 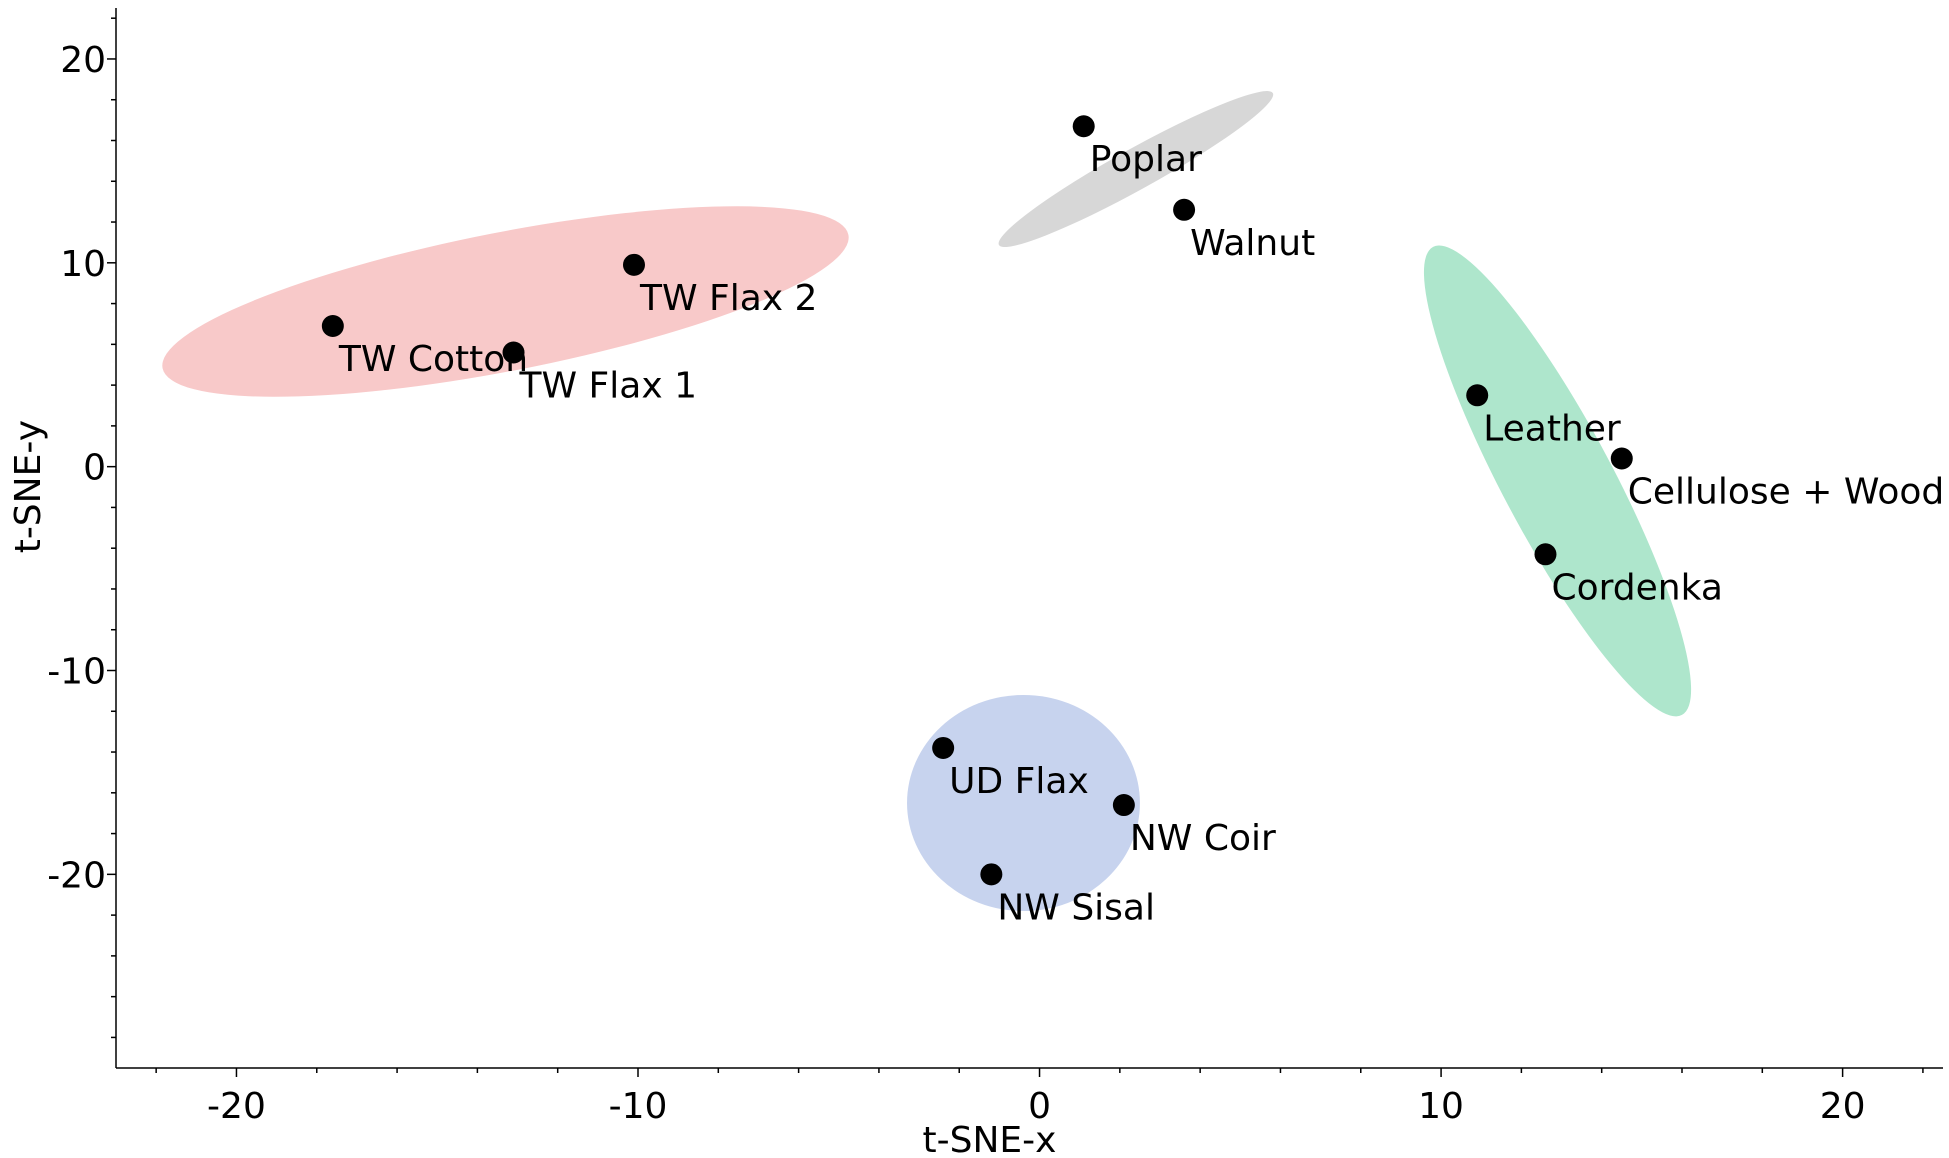 What do you see at coordinates (1076, 907) in the screenshot?
I see `point-label: NW Sisal` at bounding box center [1076, 907].